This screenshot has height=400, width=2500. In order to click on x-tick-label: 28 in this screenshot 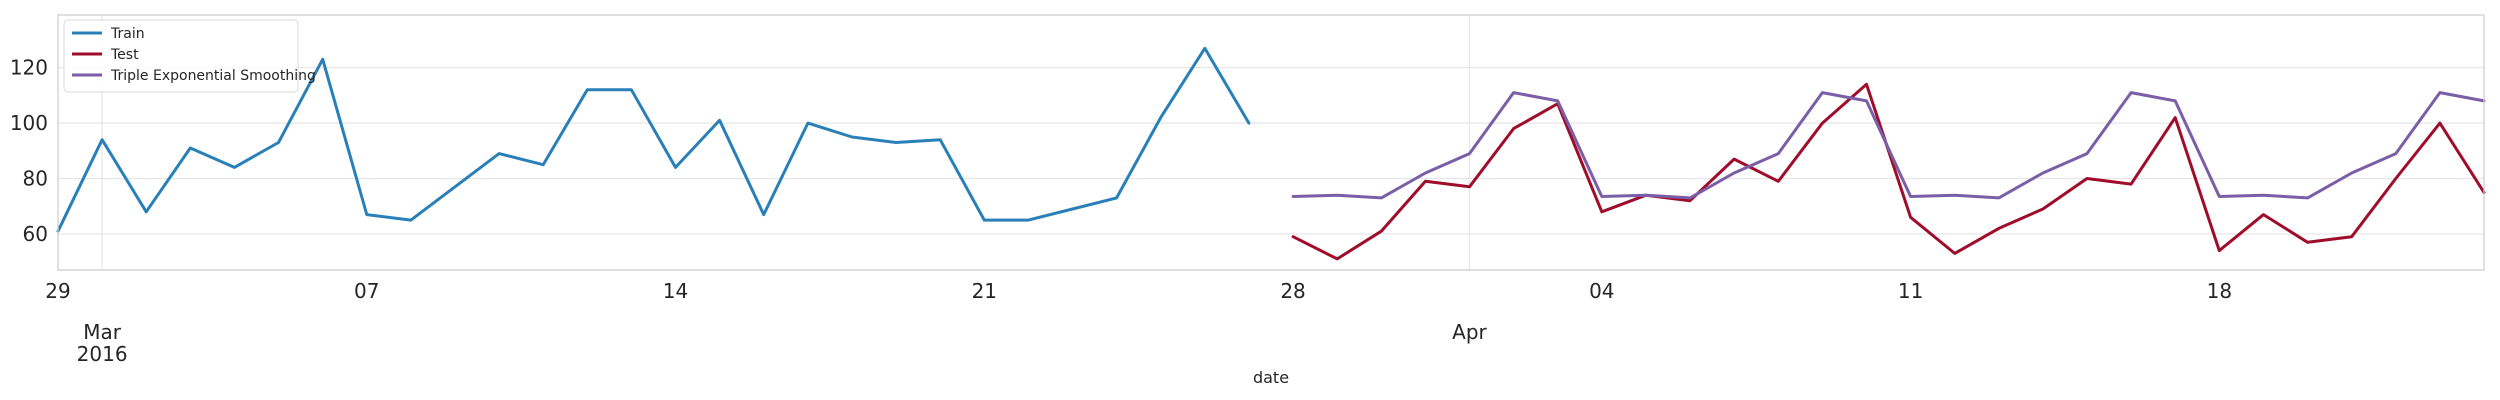, I will do `click(1292, 291)`.